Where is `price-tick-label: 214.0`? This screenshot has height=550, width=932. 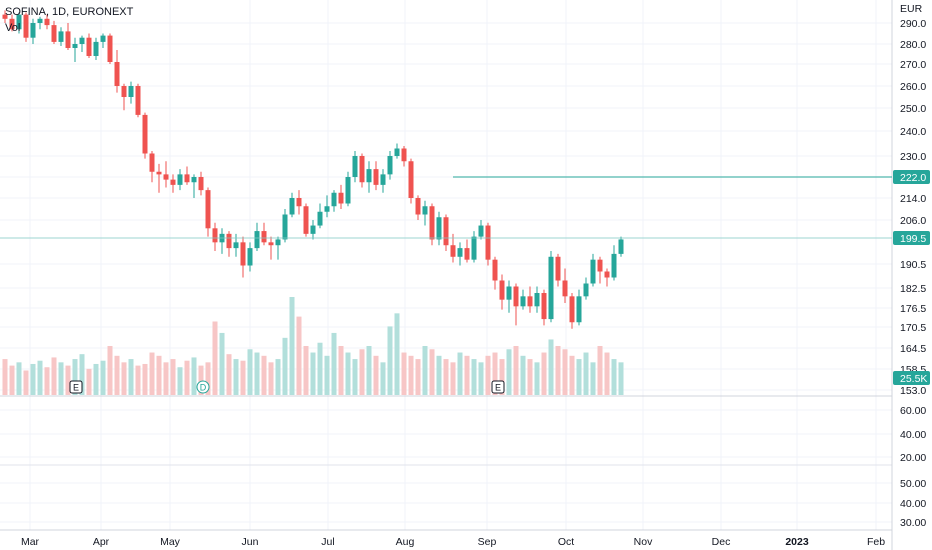
price-tick-label: 214.0 is located at coordinates (913, 199).